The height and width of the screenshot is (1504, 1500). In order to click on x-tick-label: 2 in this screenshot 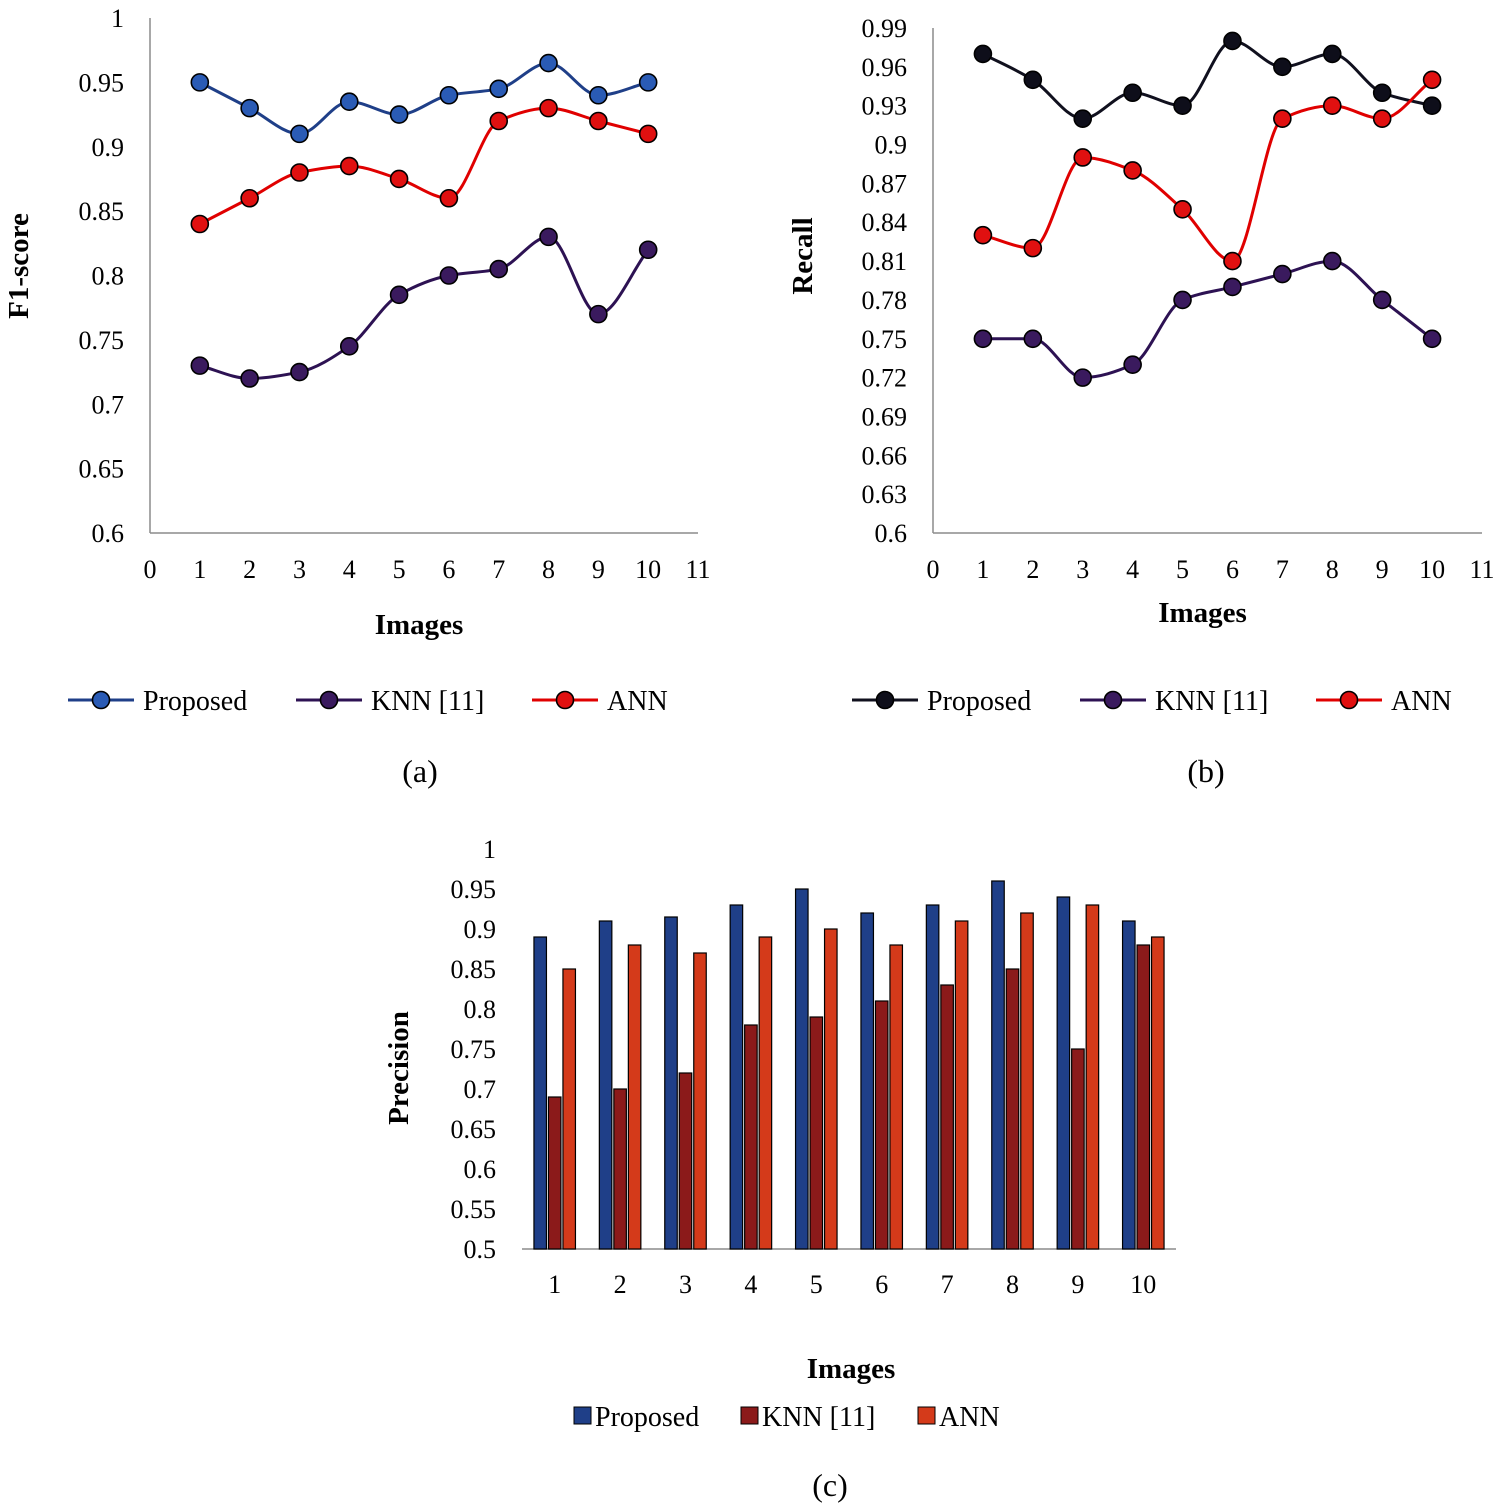, I will do `click(620, 1284)`.